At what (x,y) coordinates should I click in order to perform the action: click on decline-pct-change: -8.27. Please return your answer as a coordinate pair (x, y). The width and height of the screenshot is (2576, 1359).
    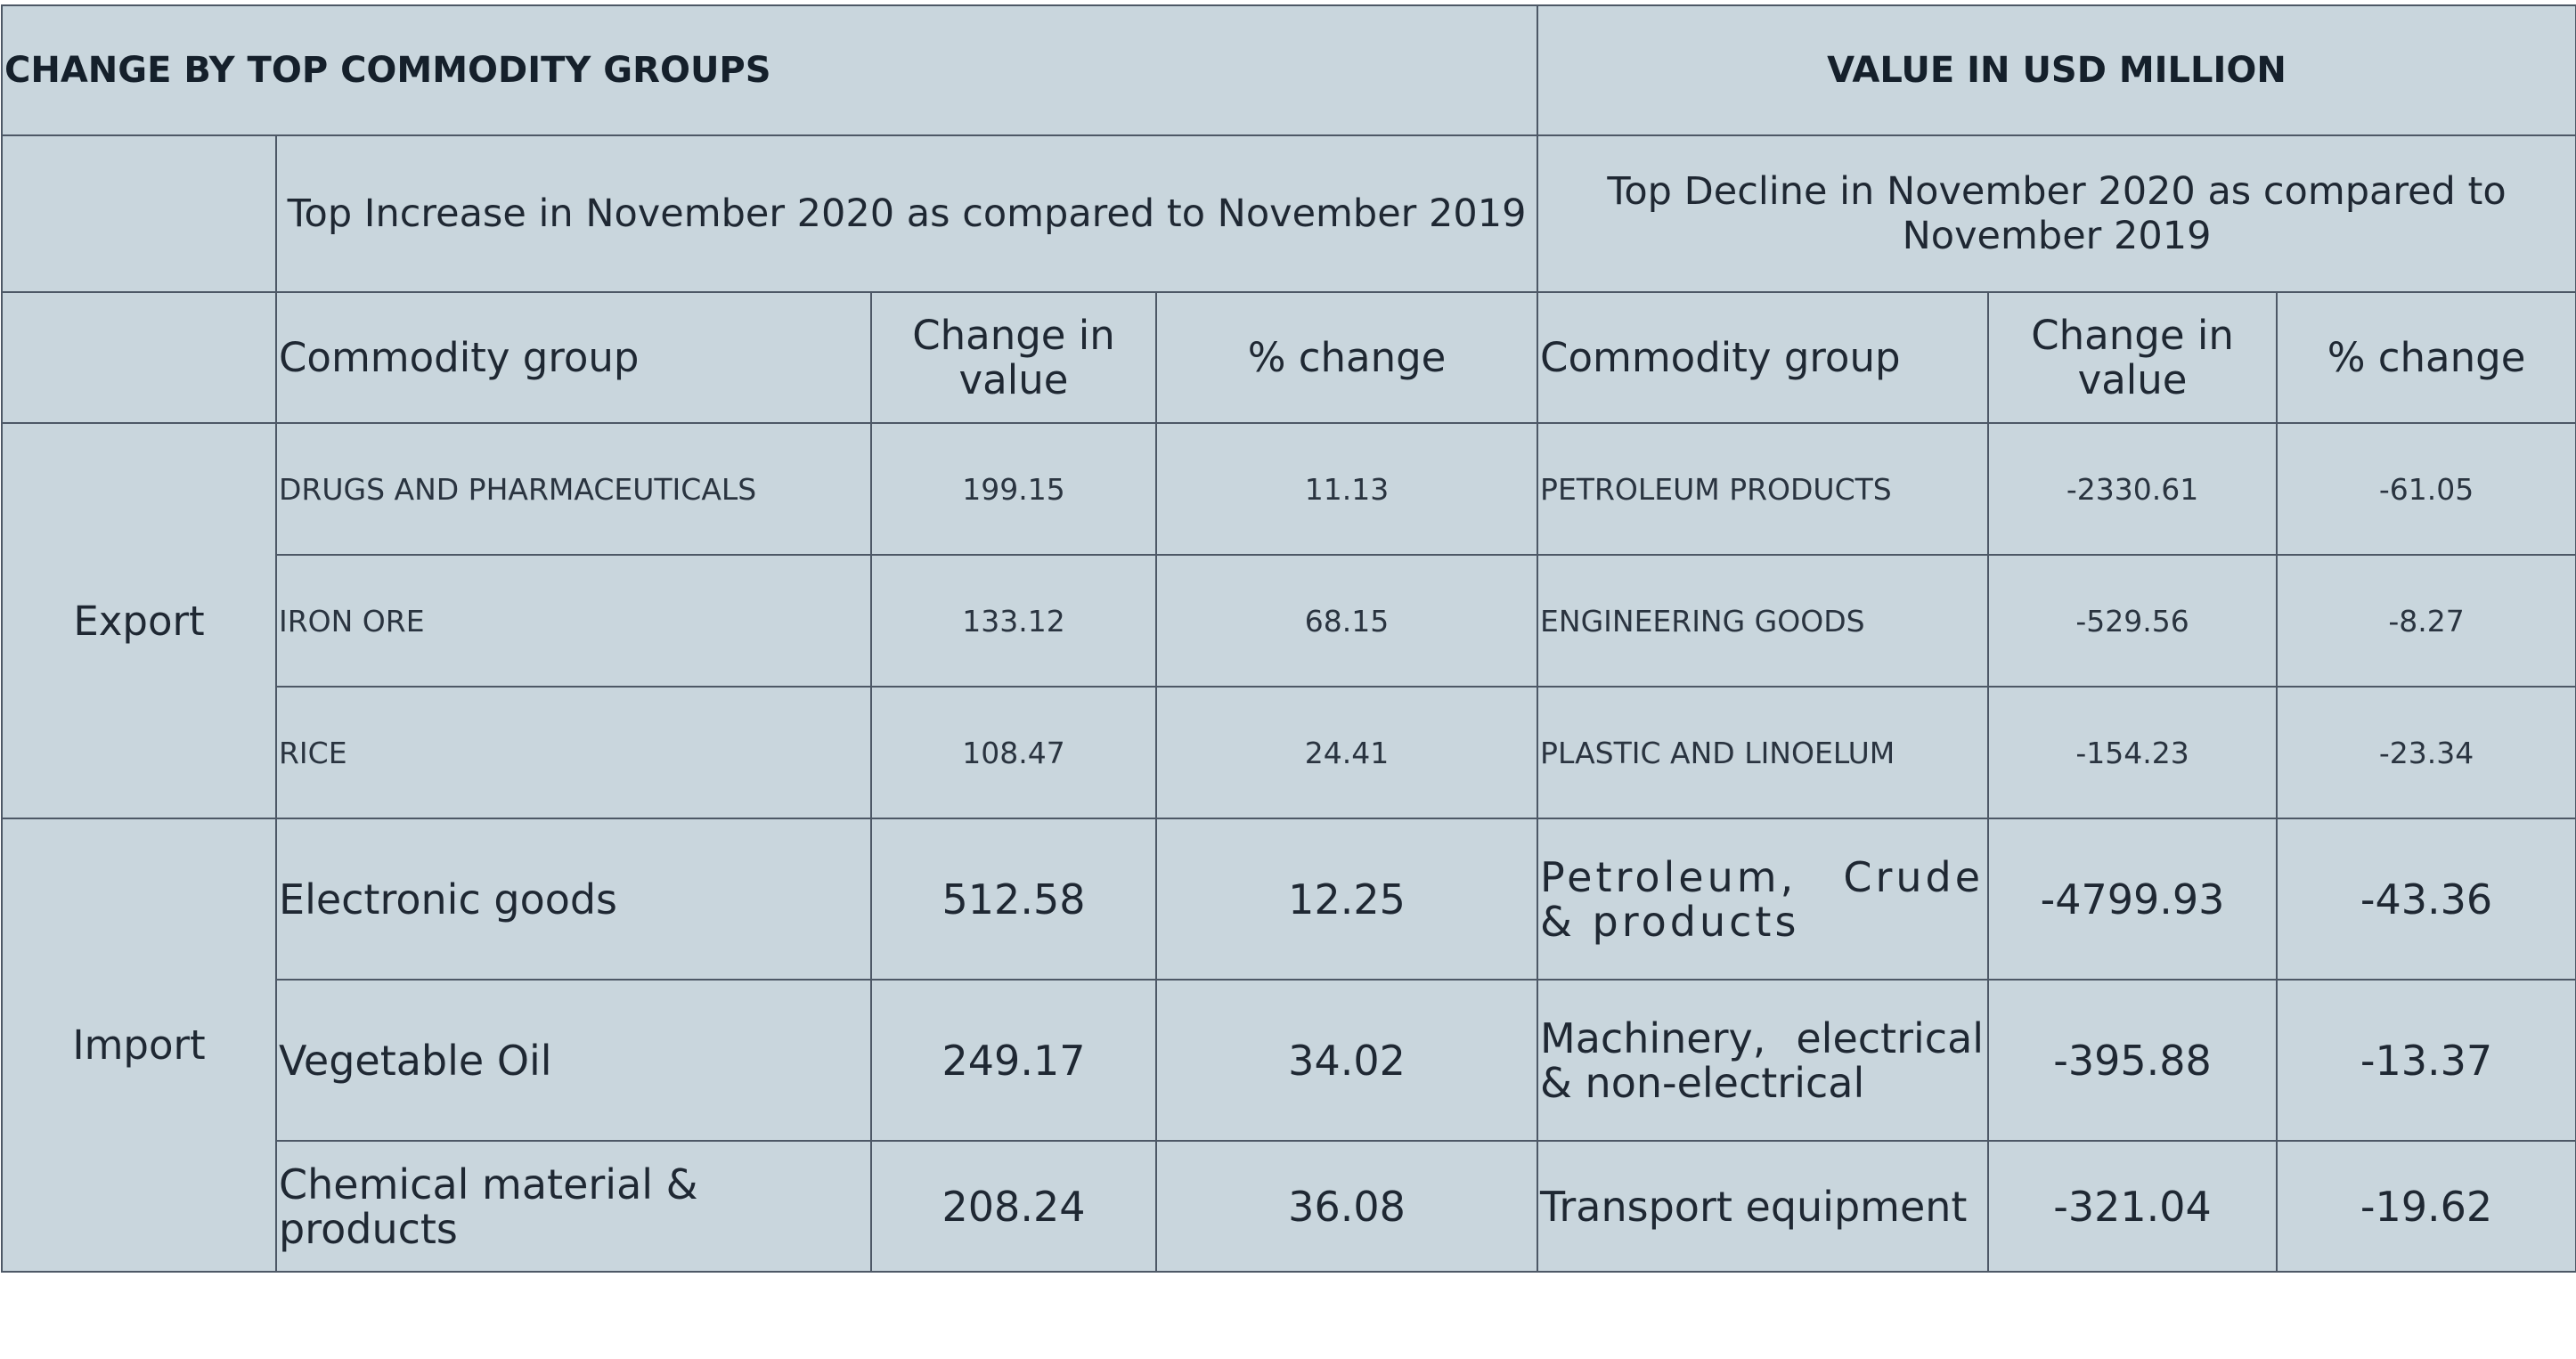
    Looking at the image, I should click on (2426, 621).